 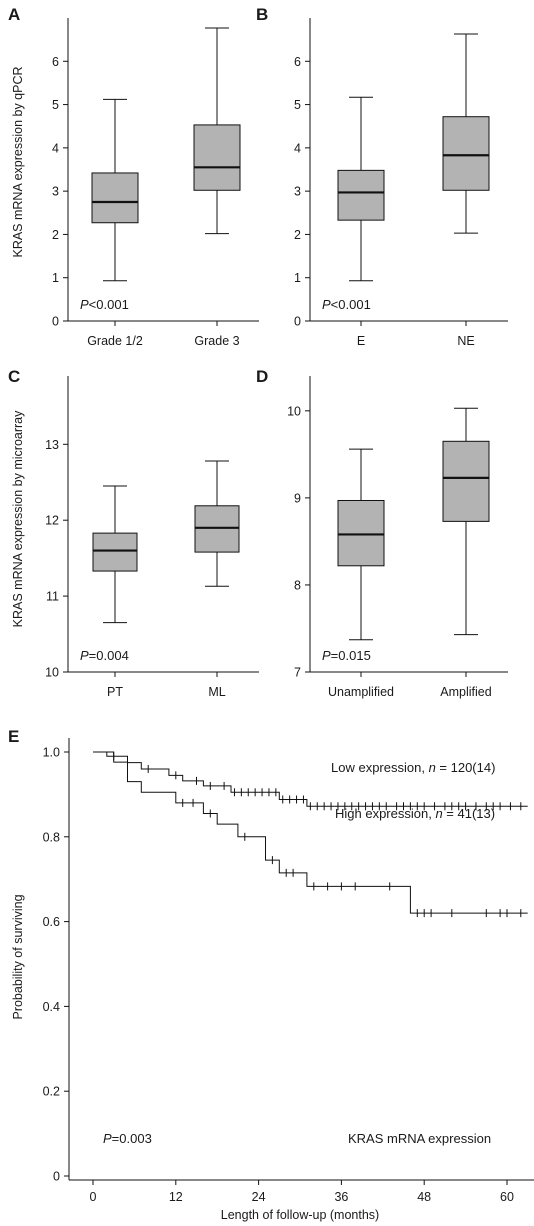 I want to click on series-label-part: Low expression,, so click(x=380, y=767).